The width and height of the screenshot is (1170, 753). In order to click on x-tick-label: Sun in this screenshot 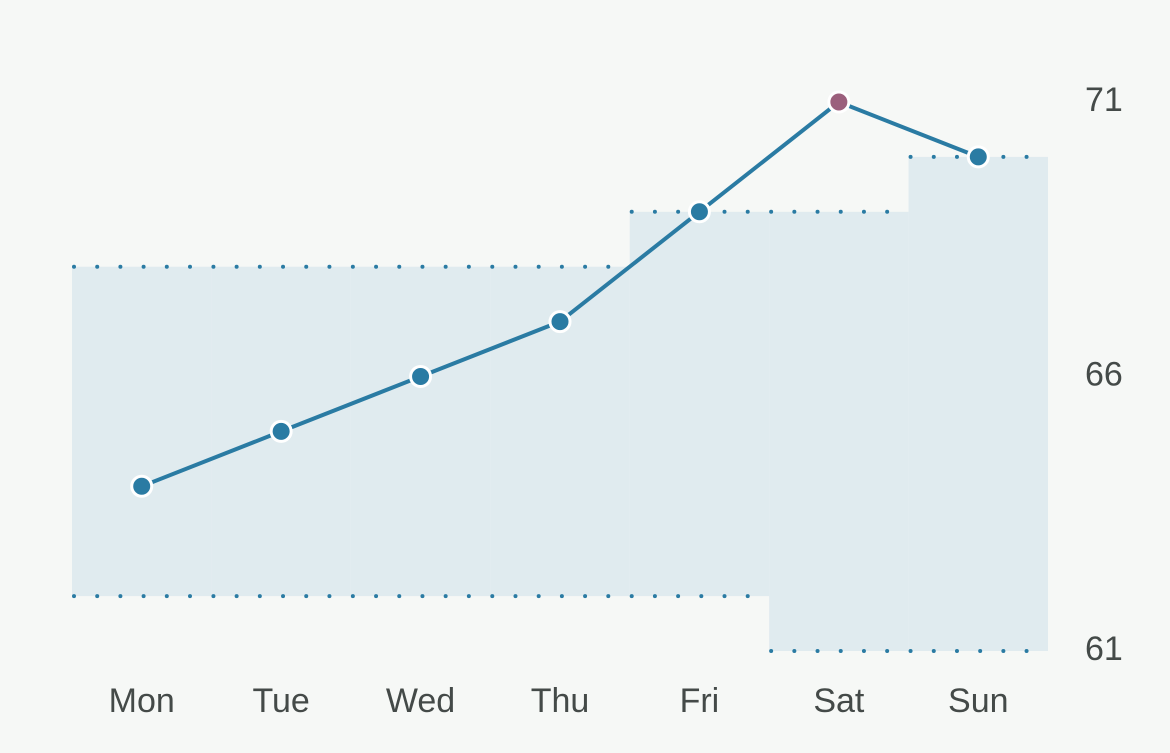, I will do `click(978, 701)`.